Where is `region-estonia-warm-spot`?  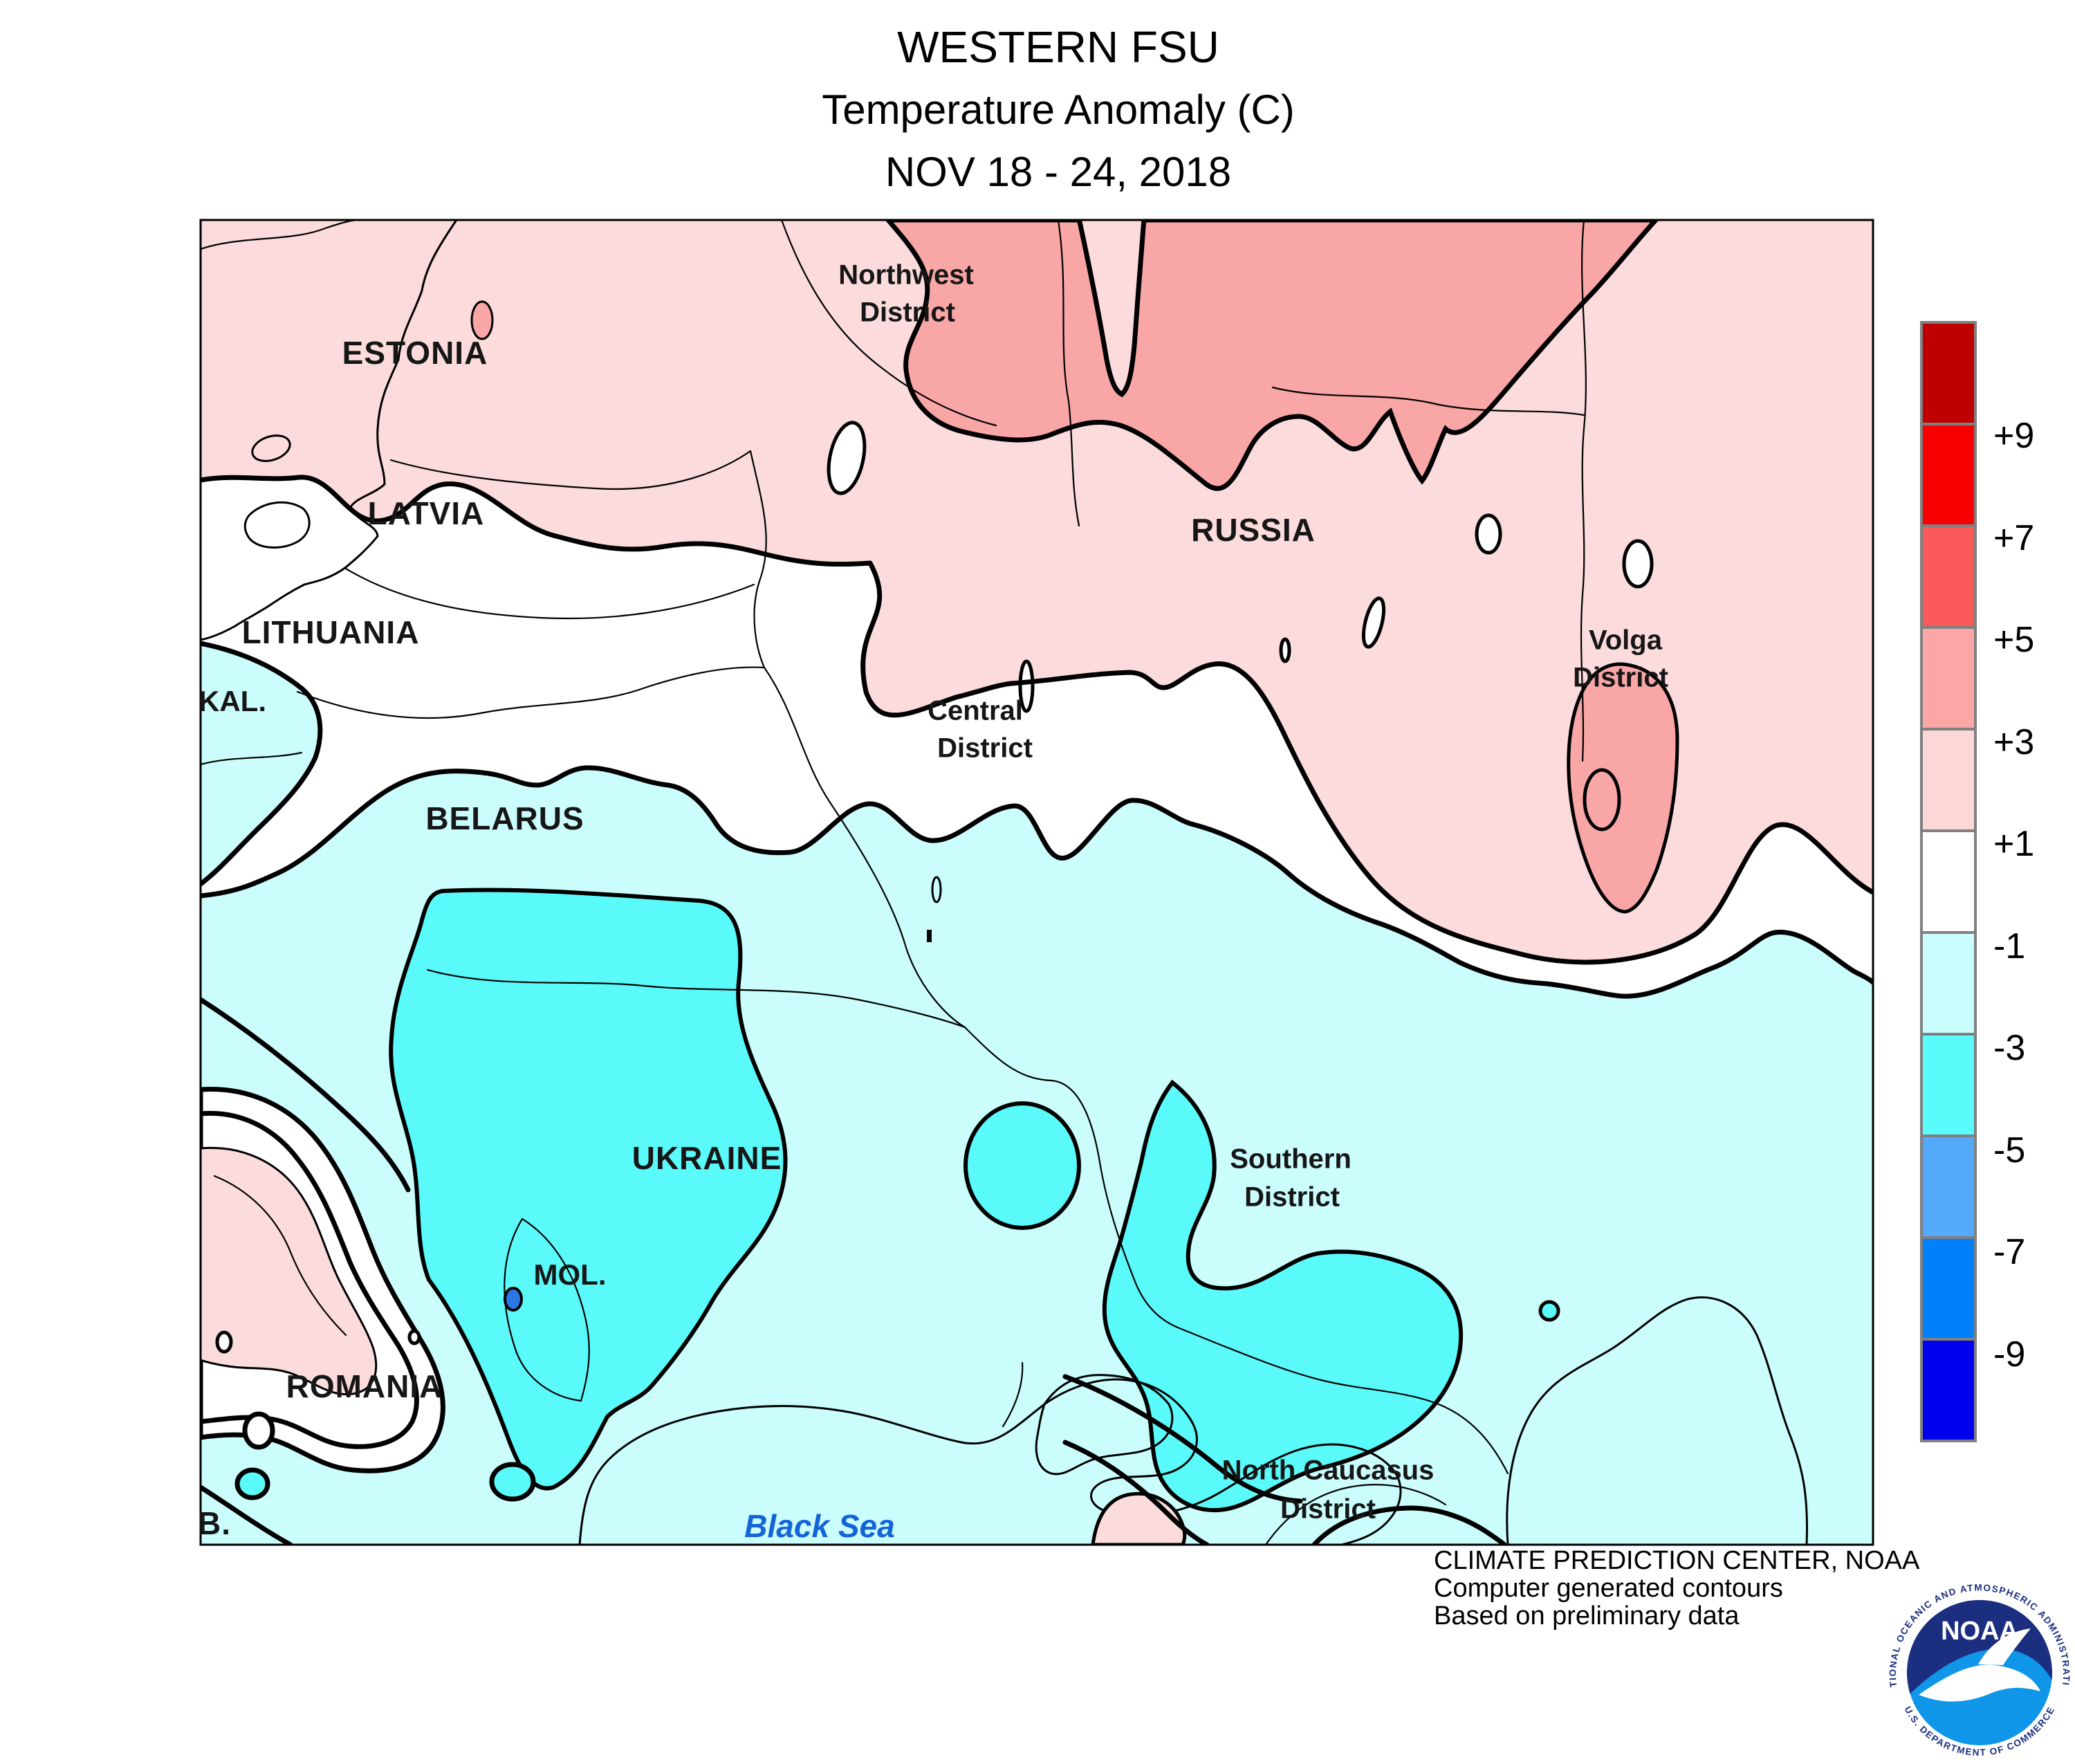
region-estonia-warm-spot is located at coordinates (482, 320).